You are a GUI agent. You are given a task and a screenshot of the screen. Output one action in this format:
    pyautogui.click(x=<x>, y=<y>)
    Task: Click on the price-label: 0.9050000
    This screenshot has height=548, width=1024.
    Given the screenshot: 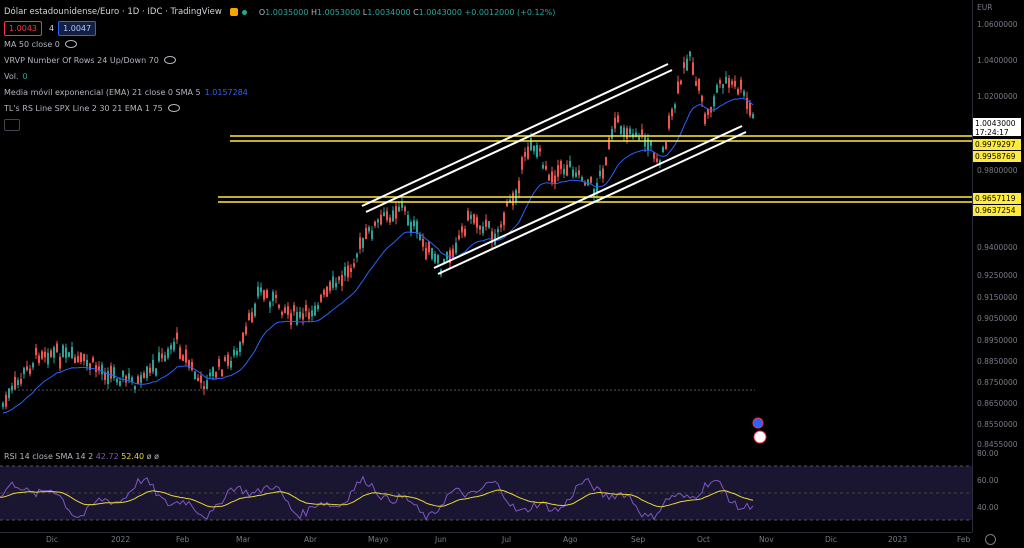 What is the action you would take?
    pyautogui.click(x=997, y=318)
    